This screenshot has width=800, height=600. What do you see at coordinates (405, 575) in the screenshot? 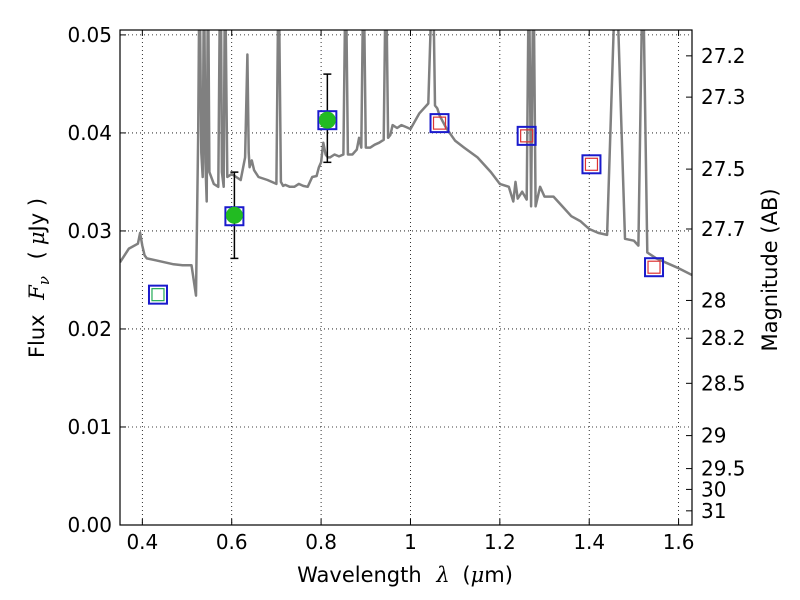
I see `x-axis-title: Wavelength λ (μm)` at bounding box center [405, 575].